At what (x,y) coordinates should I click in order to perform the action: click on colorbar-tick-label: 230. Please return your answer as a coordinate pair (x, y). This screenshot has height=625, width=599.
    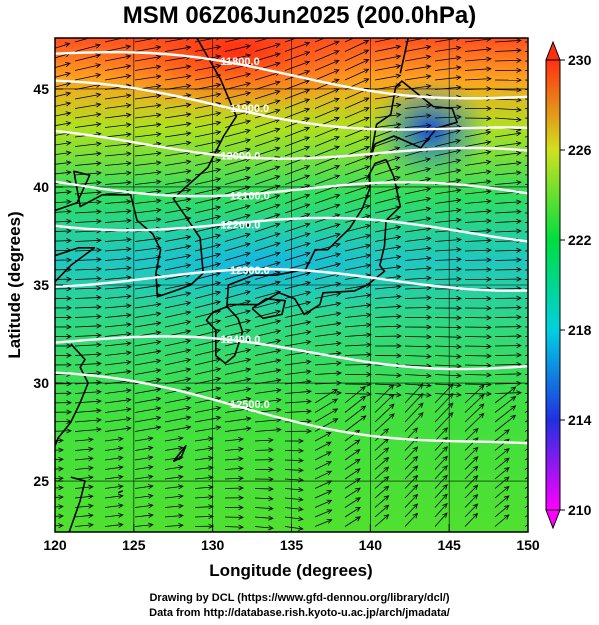
    Looking at the image, I should click on (580, 60).